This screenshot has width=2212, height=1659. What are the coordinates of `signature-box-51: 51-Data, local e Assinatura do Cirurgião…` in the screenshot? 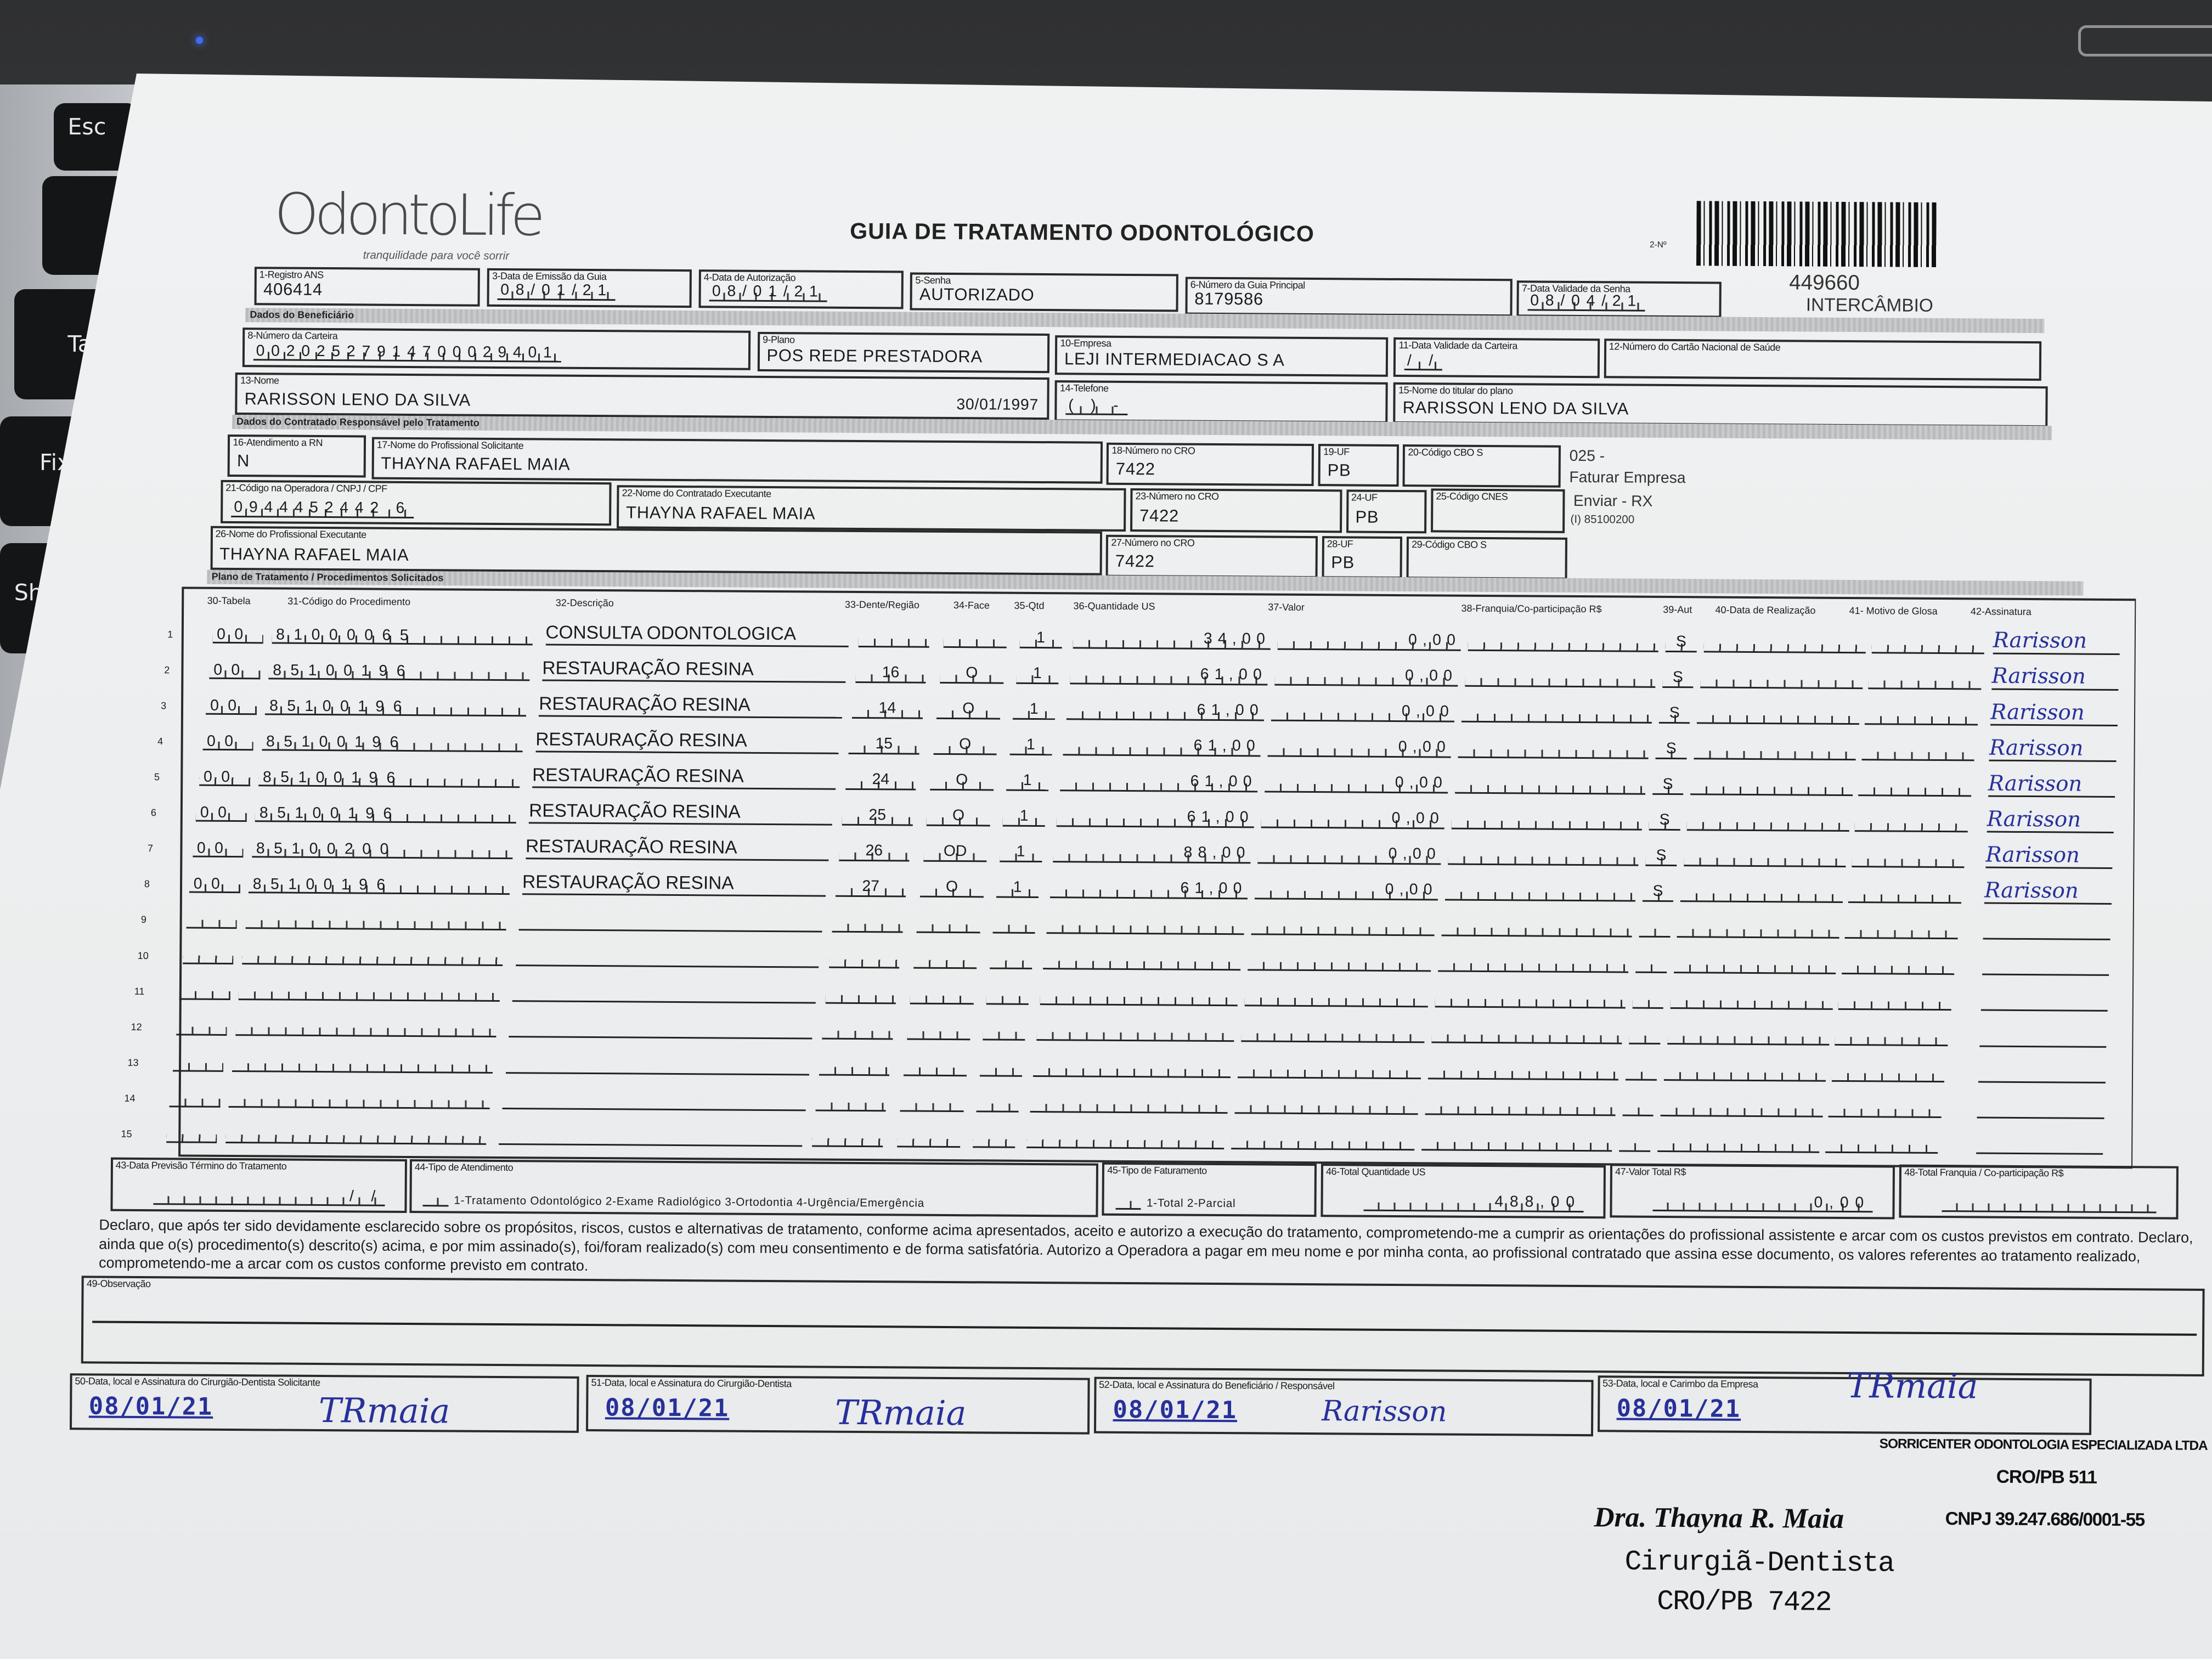 It's located at (837, 1405).